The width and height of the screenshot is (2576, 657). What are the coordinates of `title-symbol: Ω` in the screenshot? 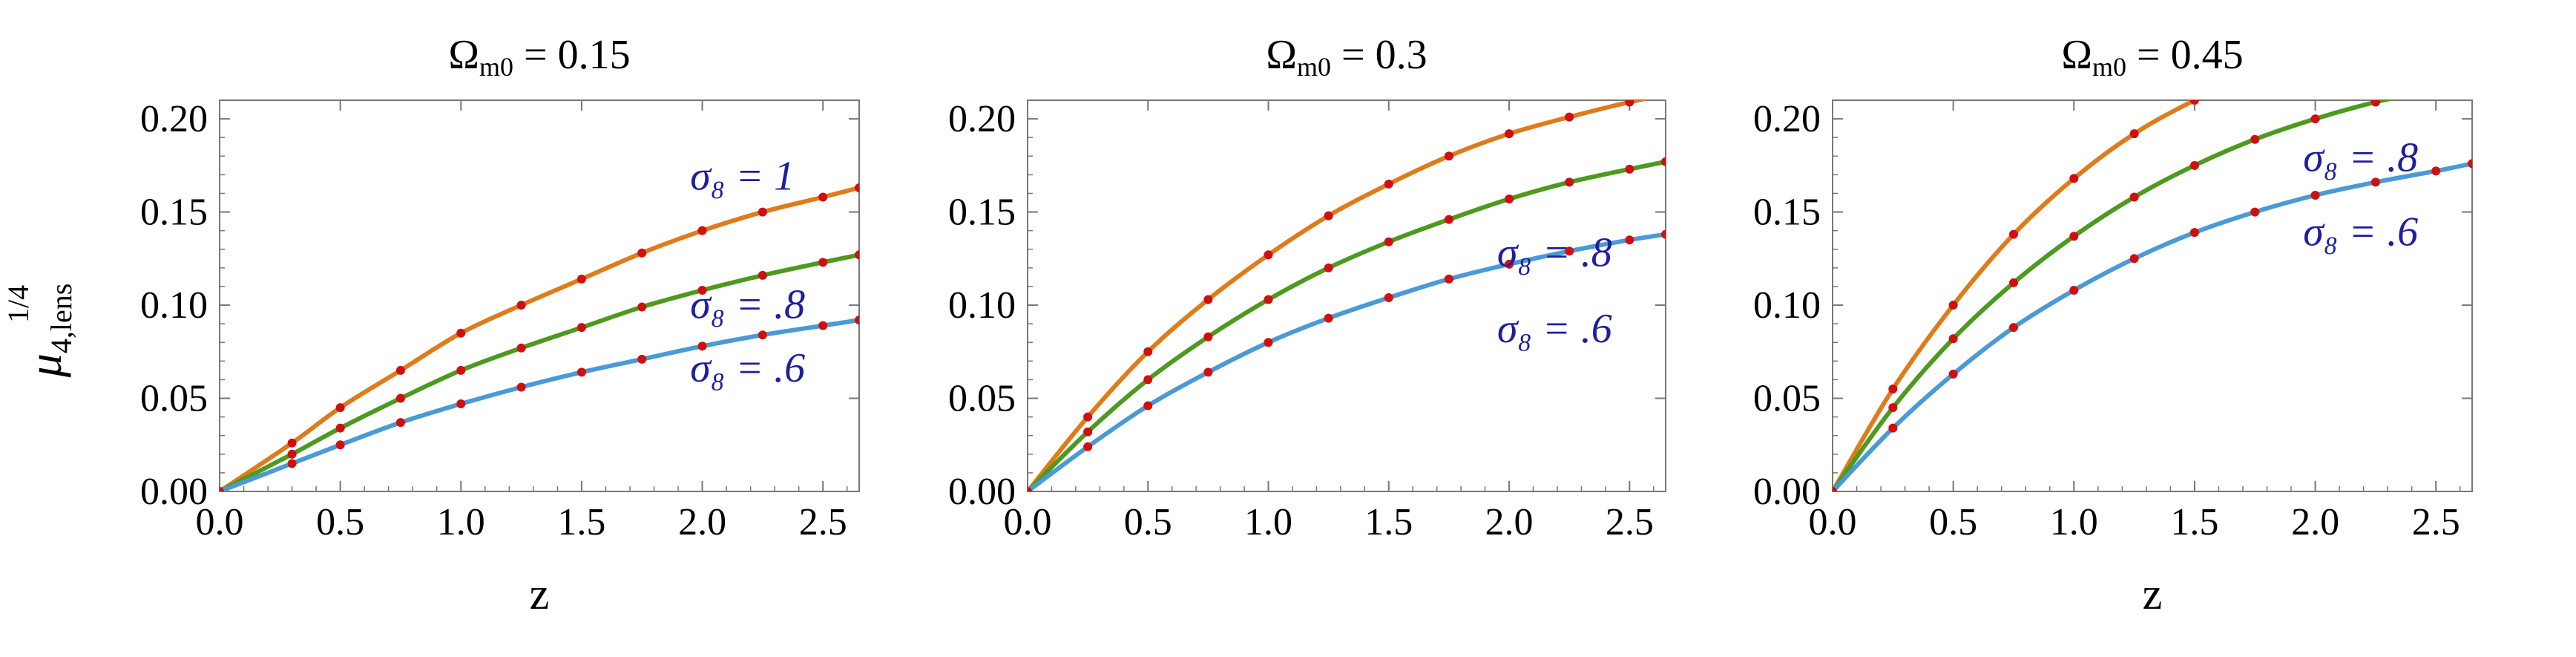 It's located at (2076, 55).